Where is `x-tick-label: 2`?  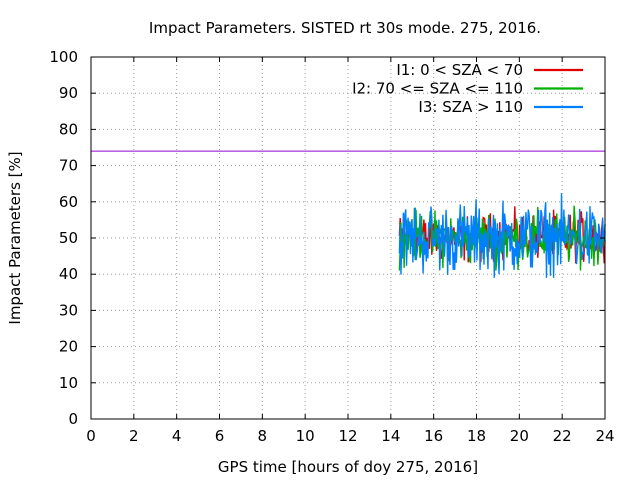
x-tick-label: 2 is located at coordinates (134, 436).